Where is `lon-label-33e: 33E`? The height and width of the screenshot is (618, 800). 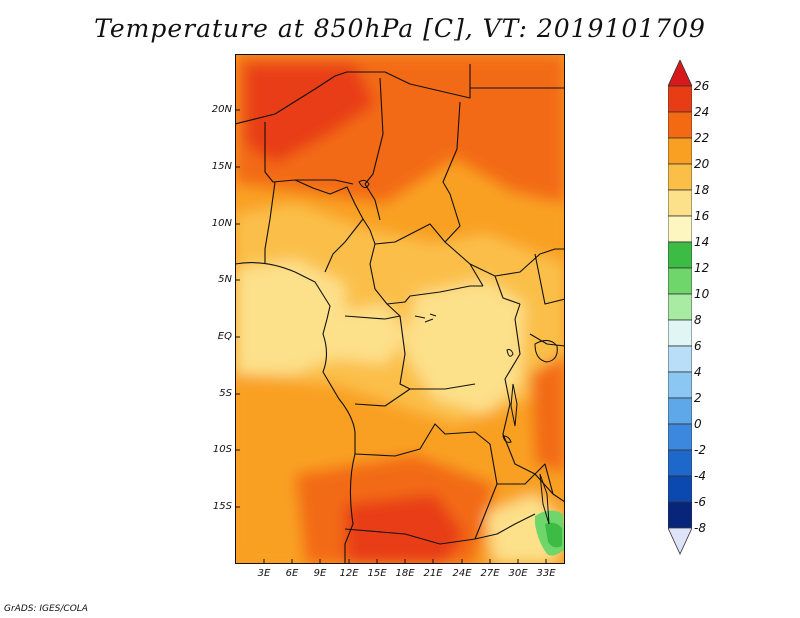
lon-label-33e: 33E is located at coordinates (546, 573).